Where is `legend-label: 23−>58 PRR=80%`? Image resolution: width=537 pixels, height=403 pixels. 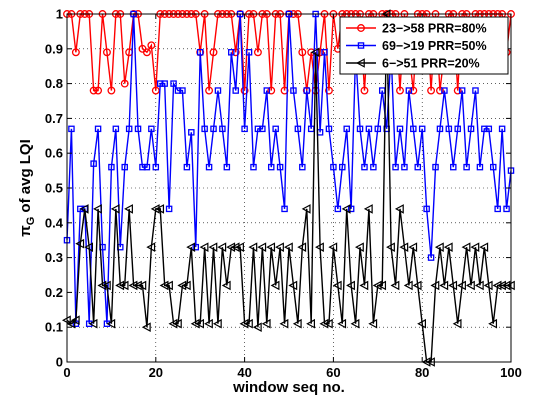 legend-label: 23−>58 PRR=80% is located at coordinates (434, 29).